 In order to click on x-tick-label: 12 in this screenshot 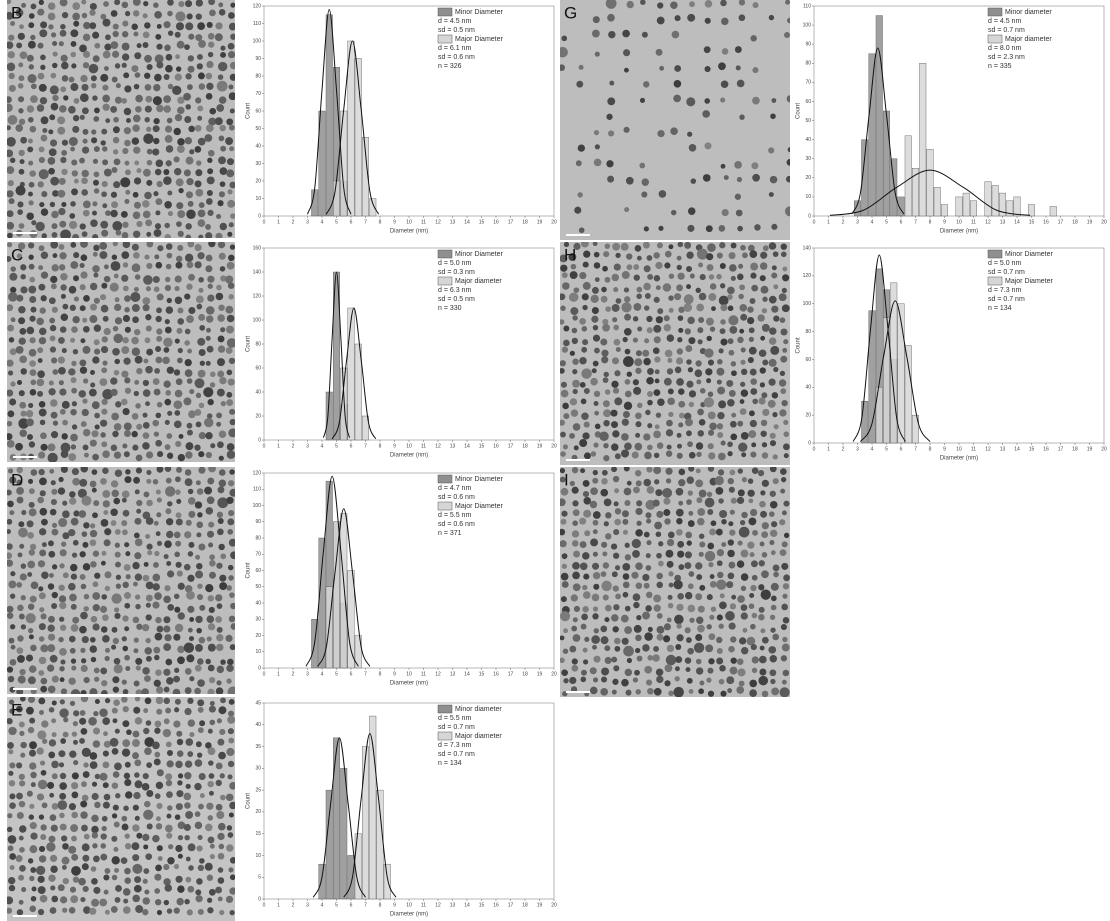, I will do `click(438, 674)`.